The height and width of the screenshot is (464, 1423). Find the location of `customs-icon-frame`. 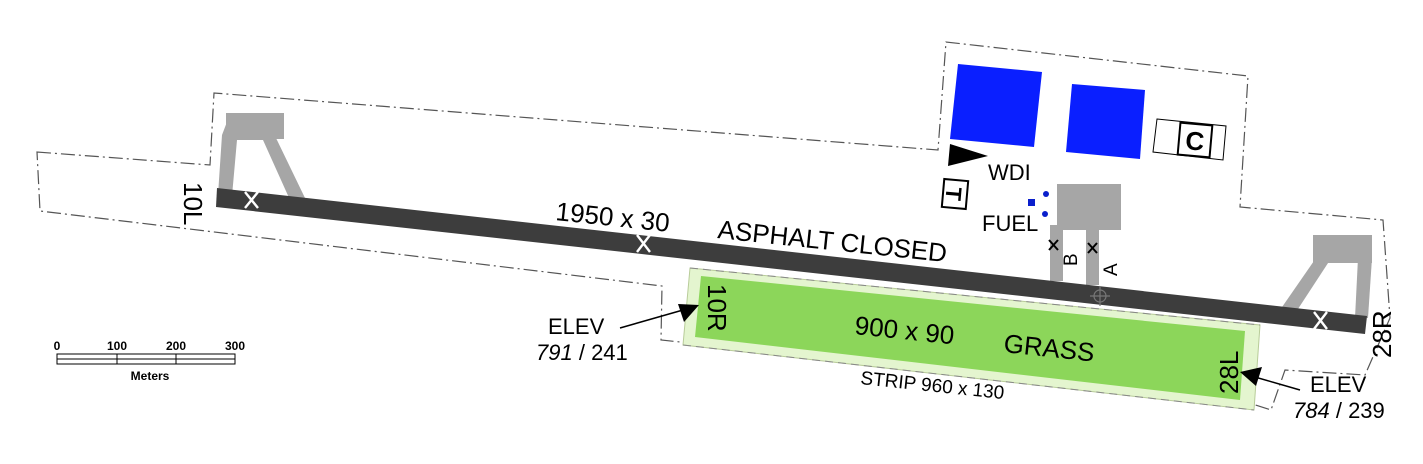

customs-icon-frame is located at coordinates (1195, 140).